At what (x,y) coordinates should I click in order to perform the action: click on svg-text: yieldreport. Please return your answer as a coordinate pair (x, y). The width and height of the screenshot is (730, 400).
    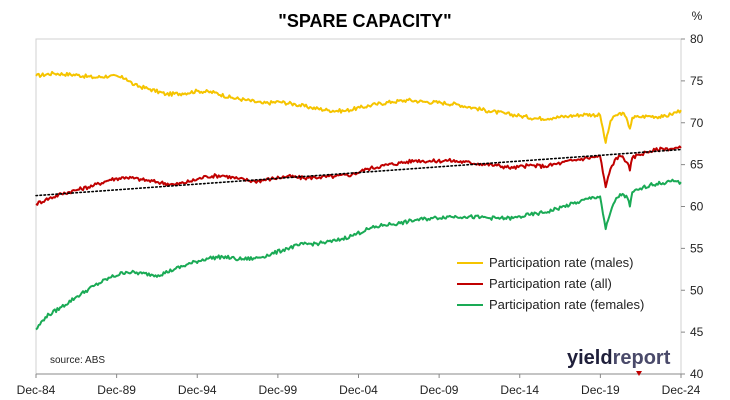
    Looking at the image, I should click on (619, 358).